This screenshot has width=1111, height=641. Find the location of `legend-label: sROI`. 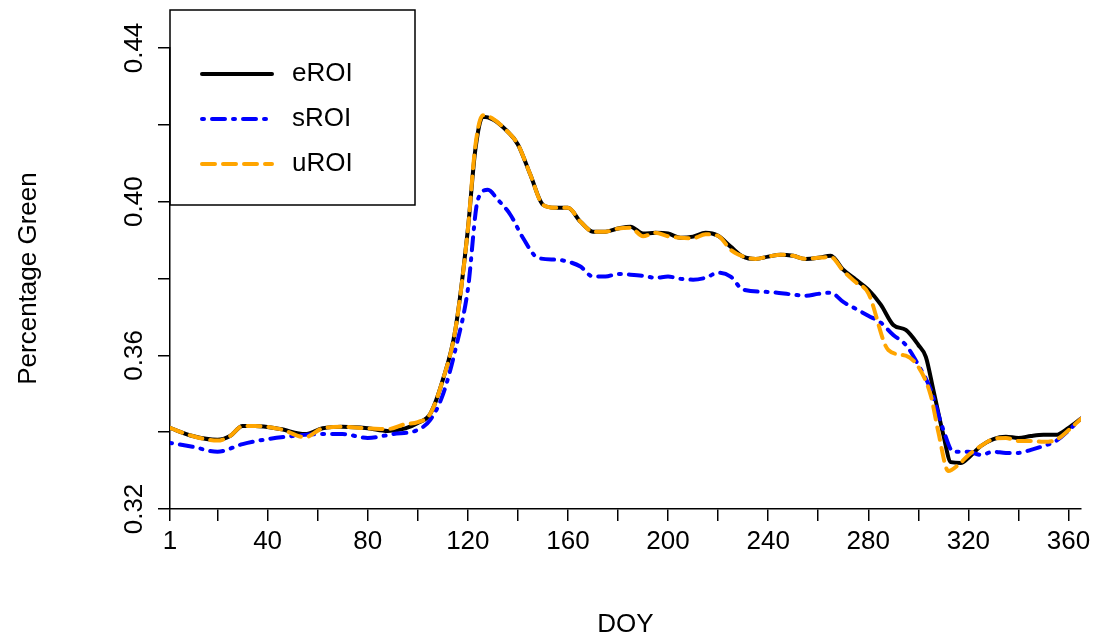

legend-label: sROI is located at coordinates (322, 117).